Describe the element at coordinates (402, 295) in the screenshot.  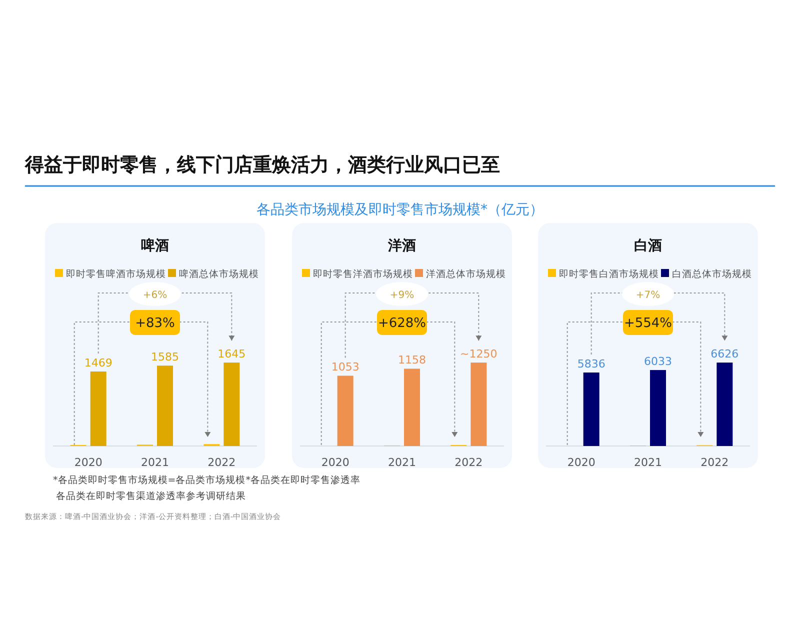
I see `text: +9%` at that location.